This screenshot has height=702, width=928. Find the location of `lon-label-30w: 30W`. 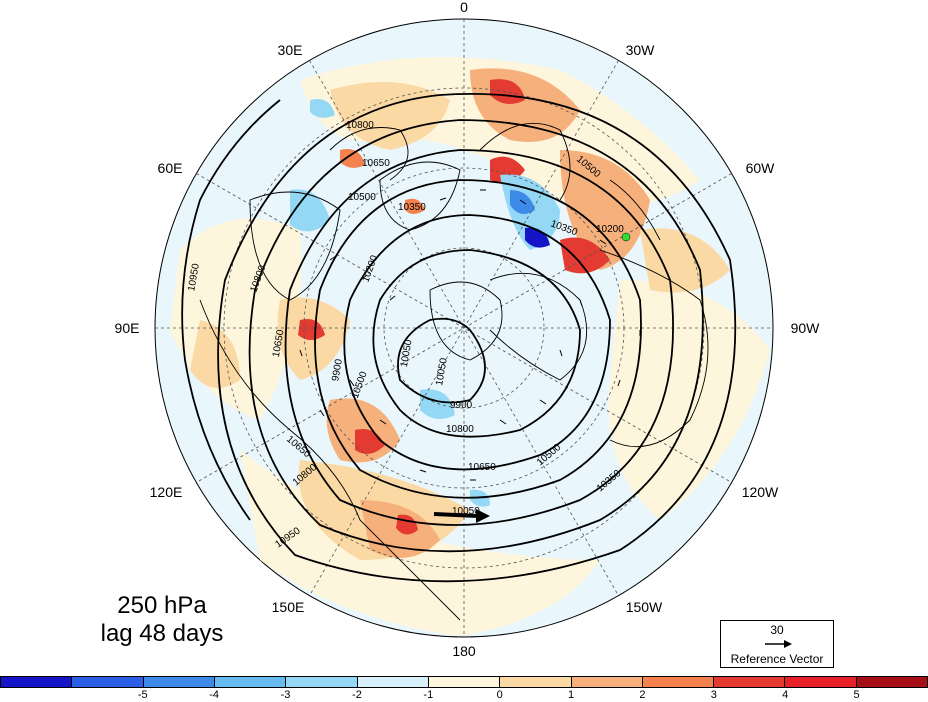

lon-label-30w: 30W is located at coordinates (641, 50).